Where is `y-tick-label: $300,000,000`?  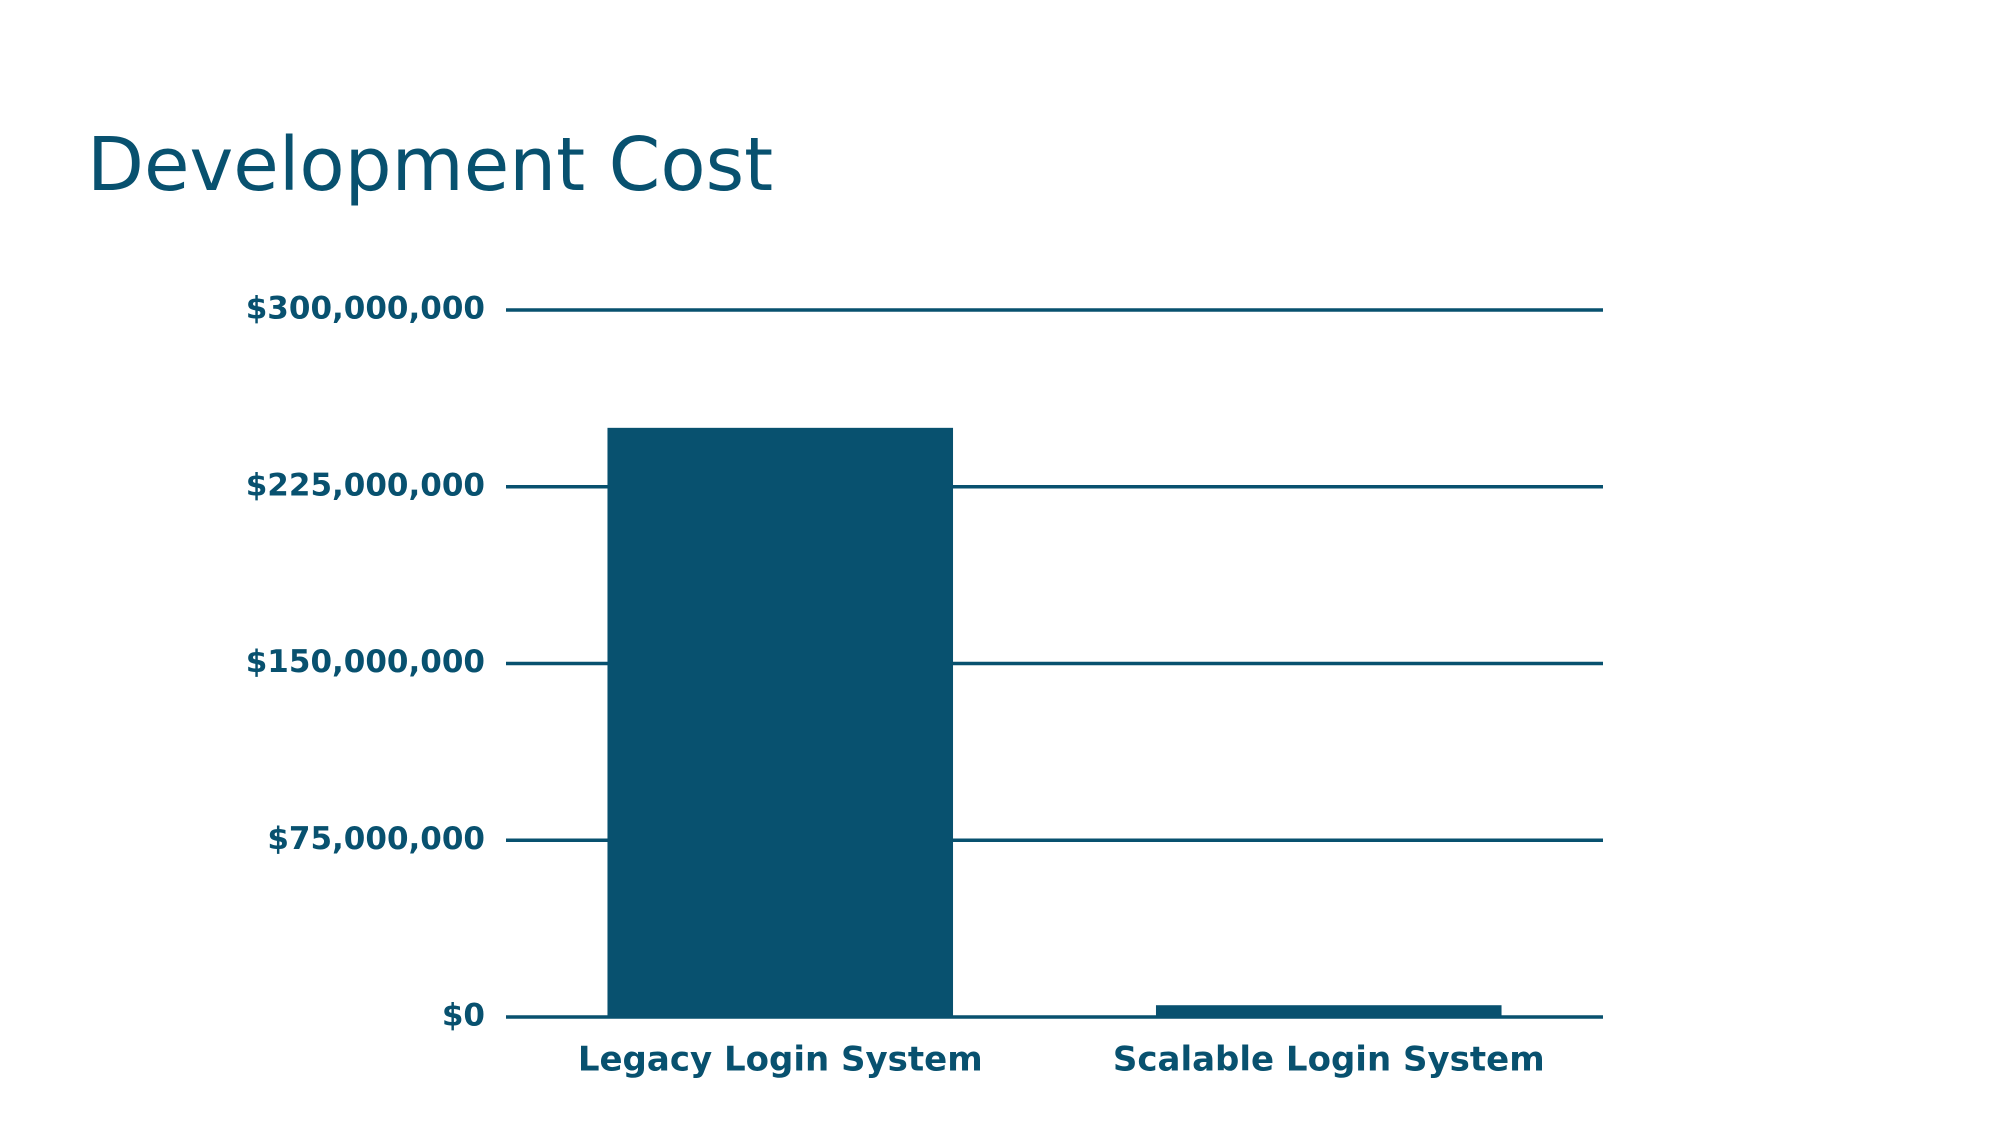
y-tick-label: $300,000,000 is located at coordinates (365, 309).